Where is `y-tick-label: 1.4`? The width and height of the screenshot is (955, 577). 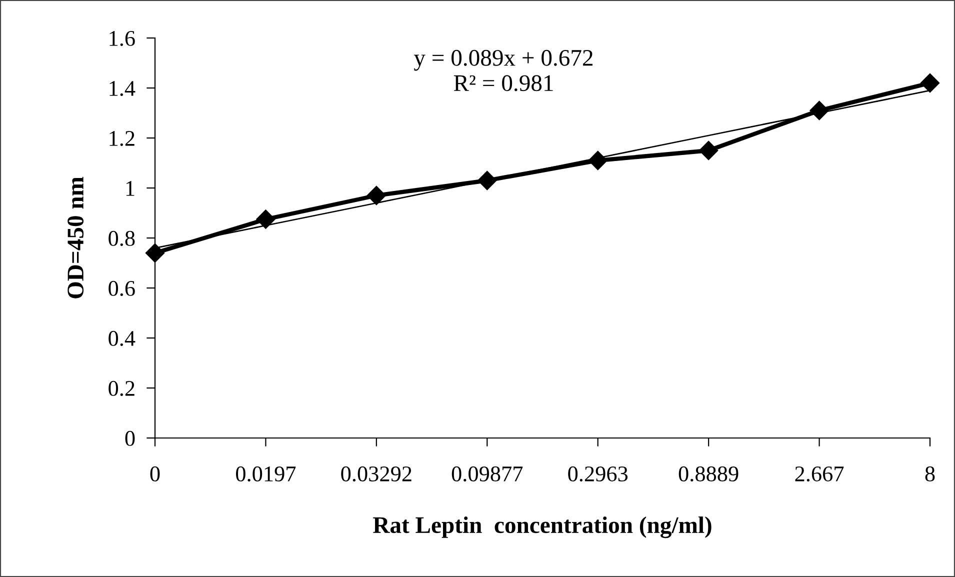
y-tick-label: 1.4 is located at coordinates (123, 88).